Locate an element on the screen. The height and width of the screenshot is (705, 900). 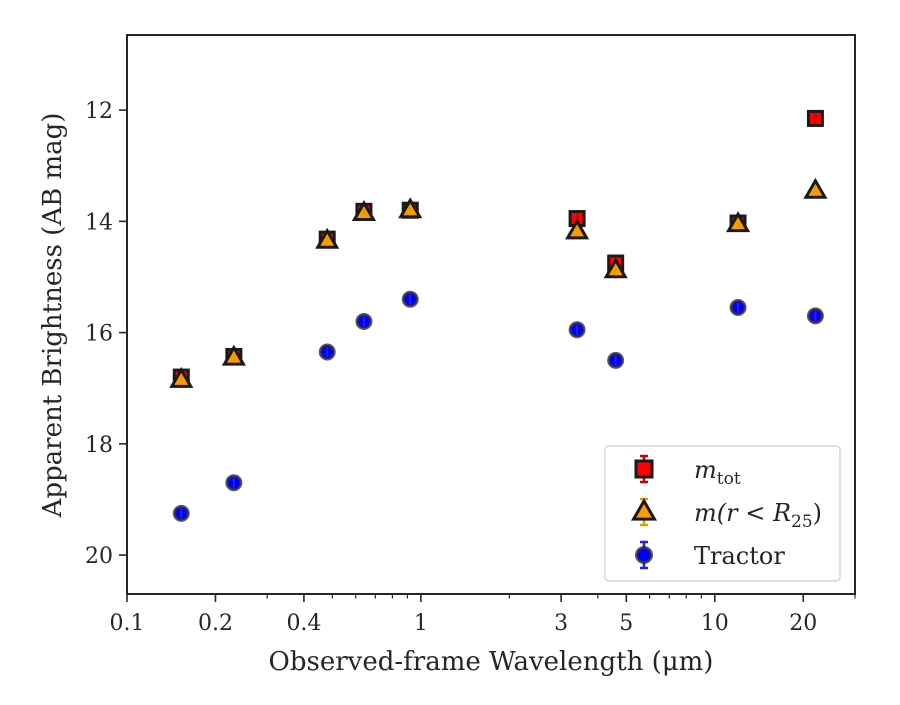
y-tick-label: 12 is located at coordinates (99, 111).